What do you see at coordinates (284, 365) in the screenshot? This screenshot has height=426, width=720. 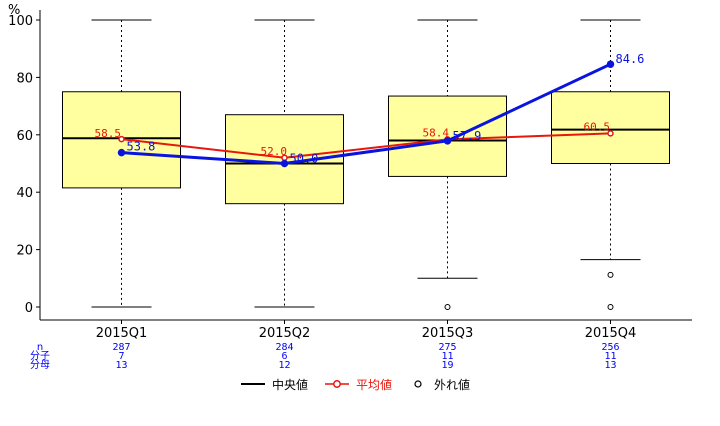 I see `table-cell: 12` at bounding box center [284, 365].